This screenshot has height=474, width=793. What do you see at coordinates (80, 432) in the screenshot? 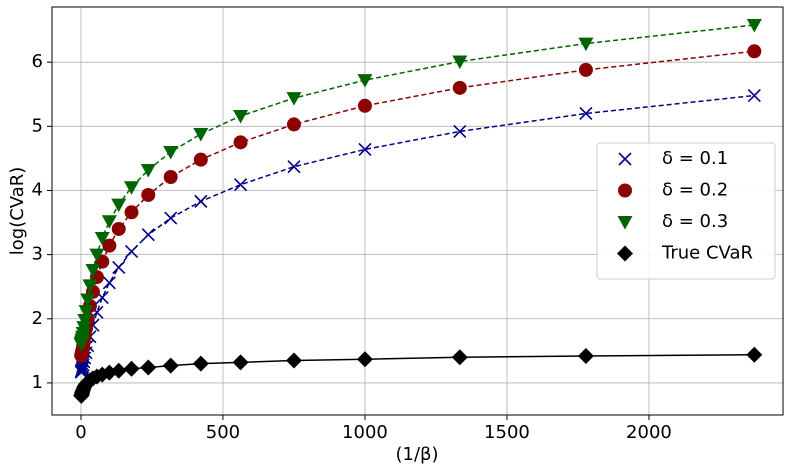
I see `x-tick-label: 0` at bounding box center [80, 432].